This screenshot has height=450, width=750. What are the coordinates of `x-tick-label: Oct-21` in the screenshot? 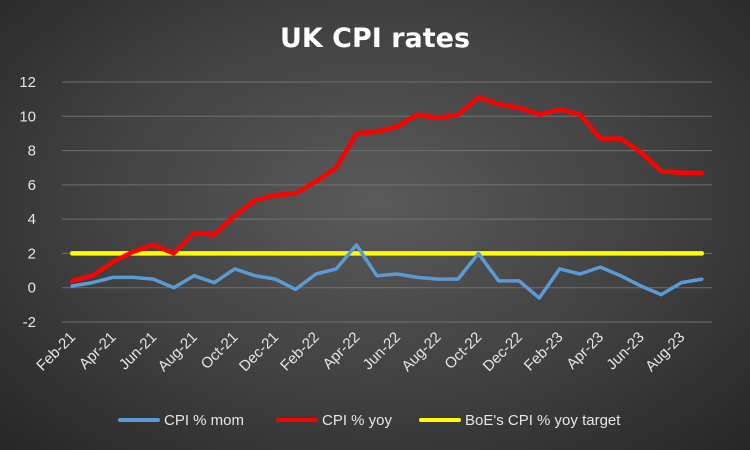 It's located at (220, 351).